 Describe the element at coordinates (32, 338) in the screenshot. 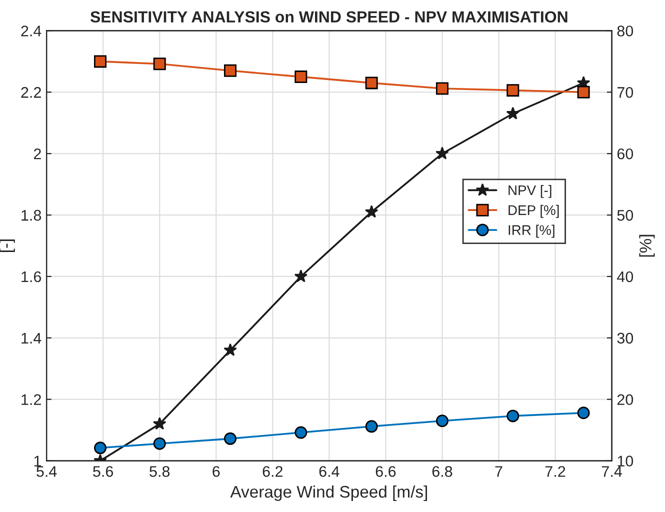

I see `y-tick-label: 1.4` at that location.